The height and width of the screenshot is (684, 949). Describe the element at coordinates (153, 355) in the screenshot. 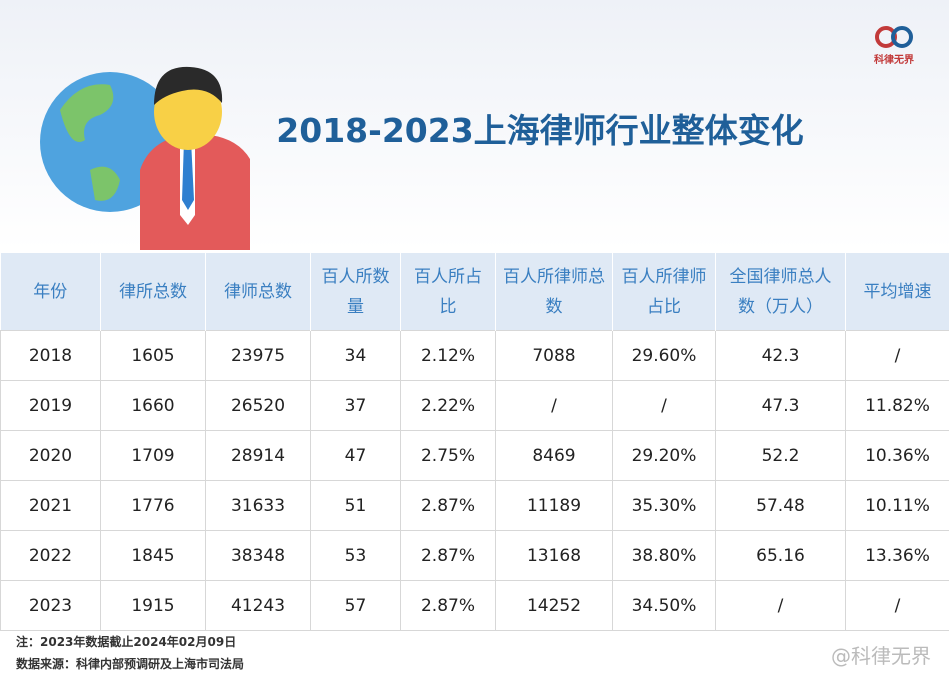

I see `table-cell: 1605` at that location.